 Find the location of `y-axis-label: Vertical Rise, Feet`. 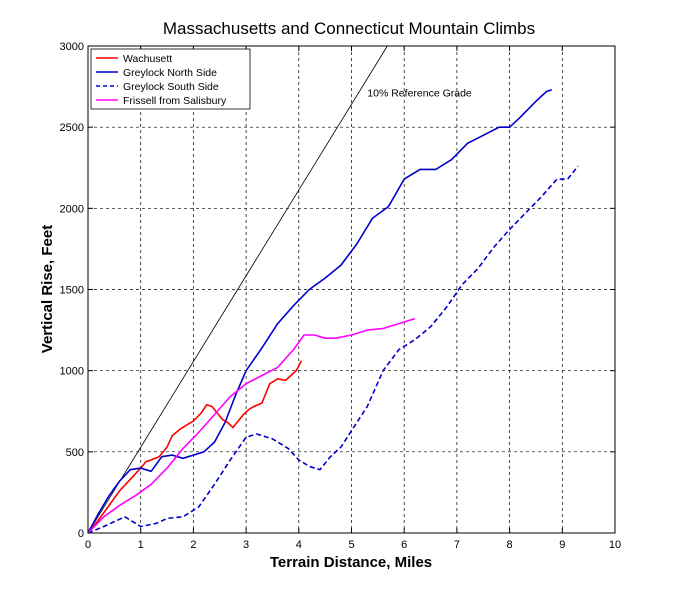

y-axis-label: Vertical Rise, Feet is located at coordinates (47, 289).